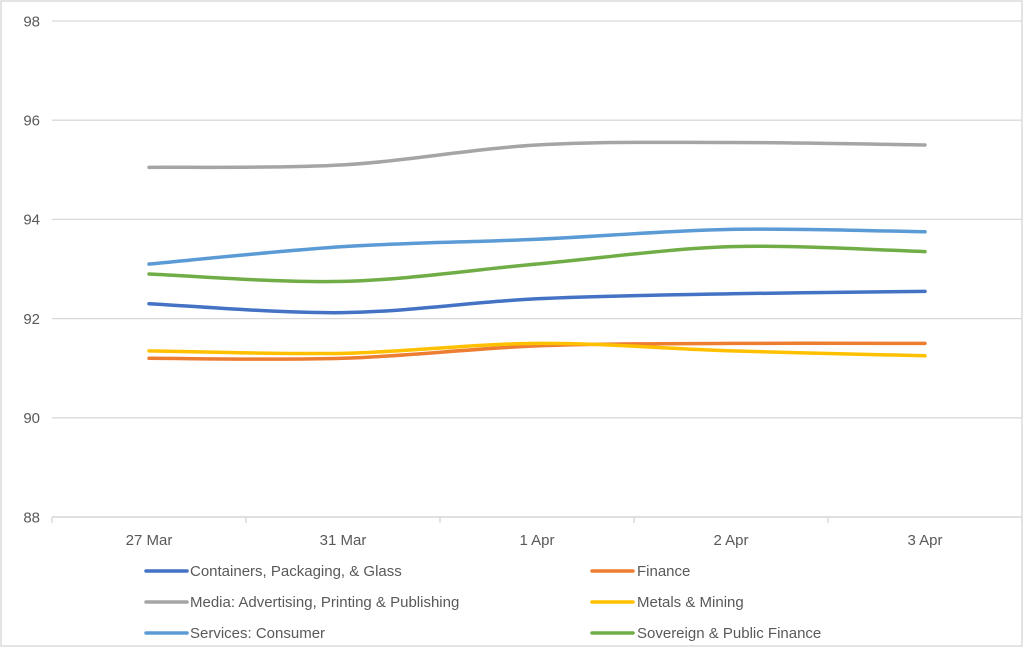 The width and height of the screenshot is (1024, 656). I want to click on legend-label: Metals & Mining, so click(690, 602).